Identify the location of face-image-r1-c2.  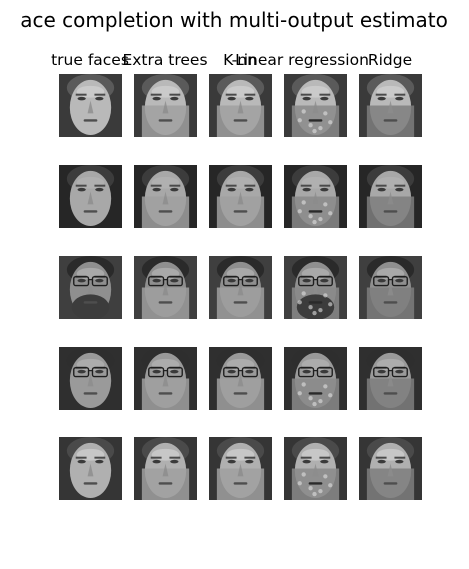
(165, 105).